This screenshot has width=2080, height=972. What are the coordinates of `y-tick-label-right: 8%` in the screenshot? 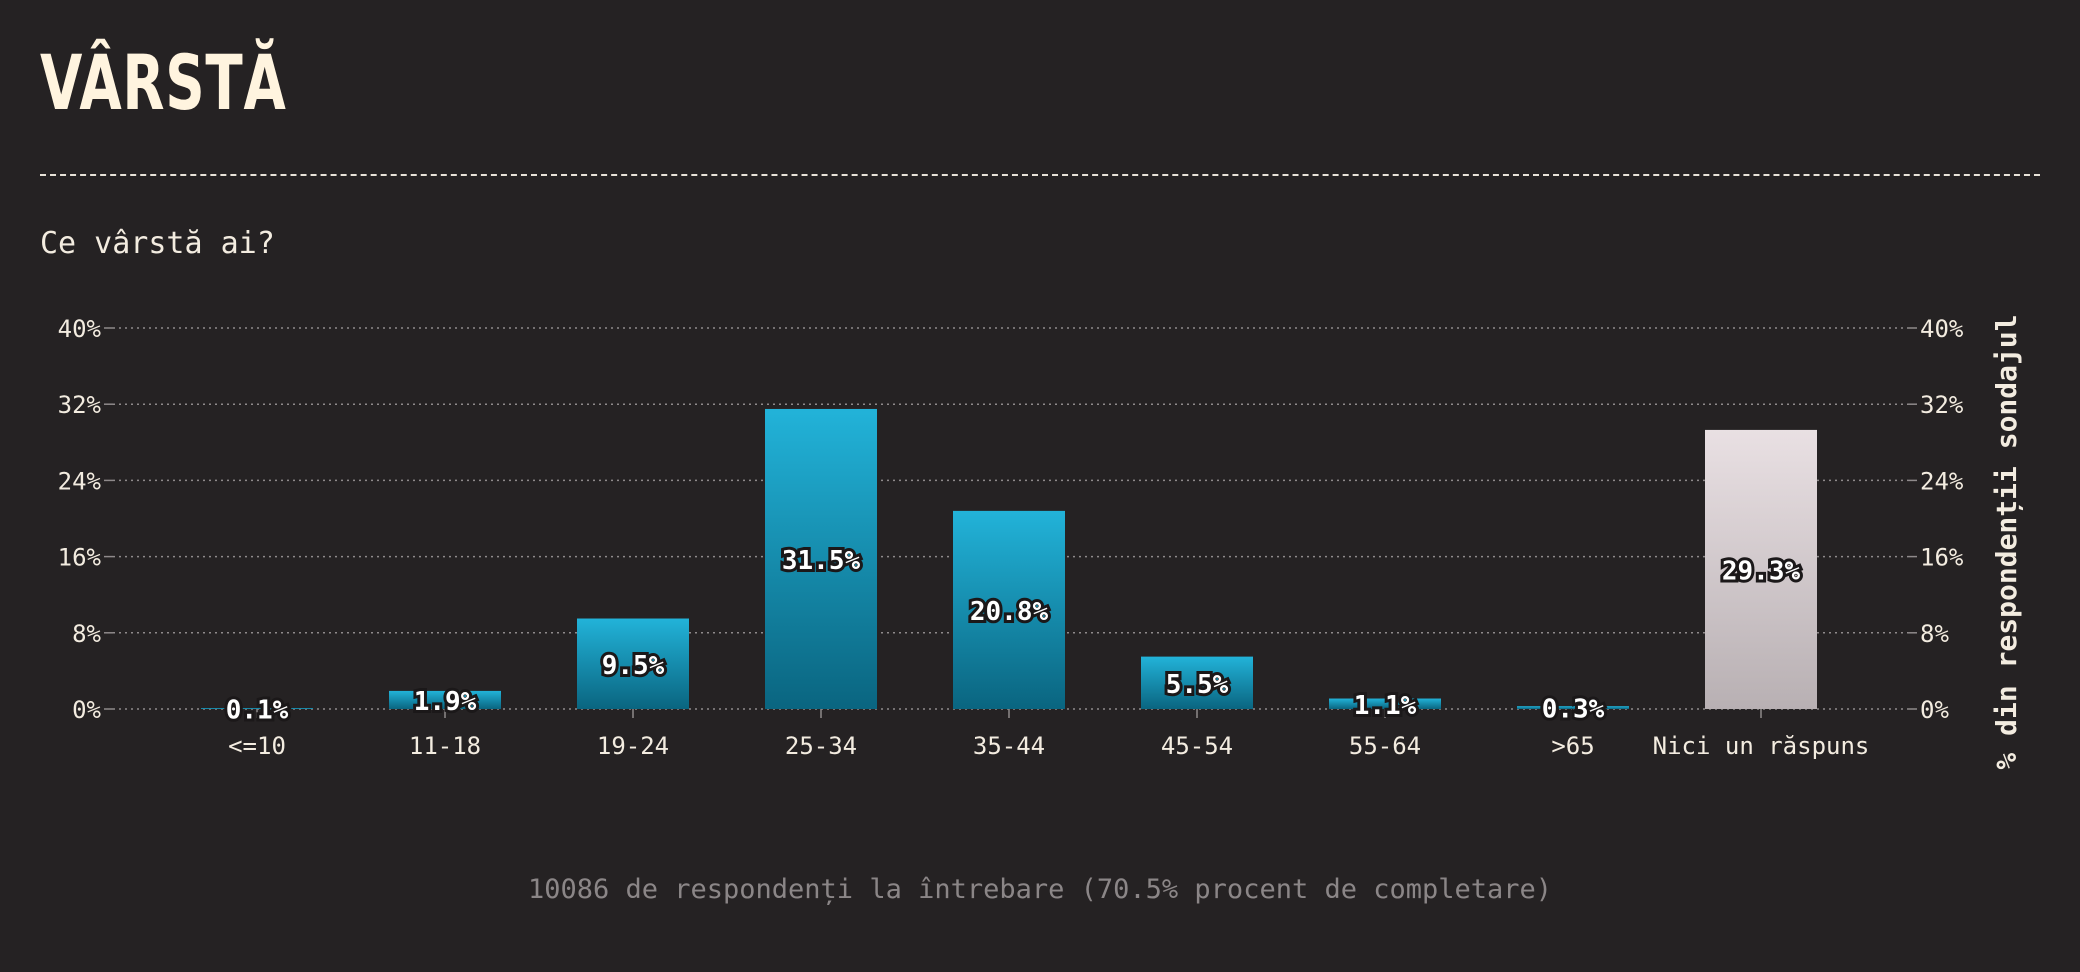 It's located at (1934, 634).